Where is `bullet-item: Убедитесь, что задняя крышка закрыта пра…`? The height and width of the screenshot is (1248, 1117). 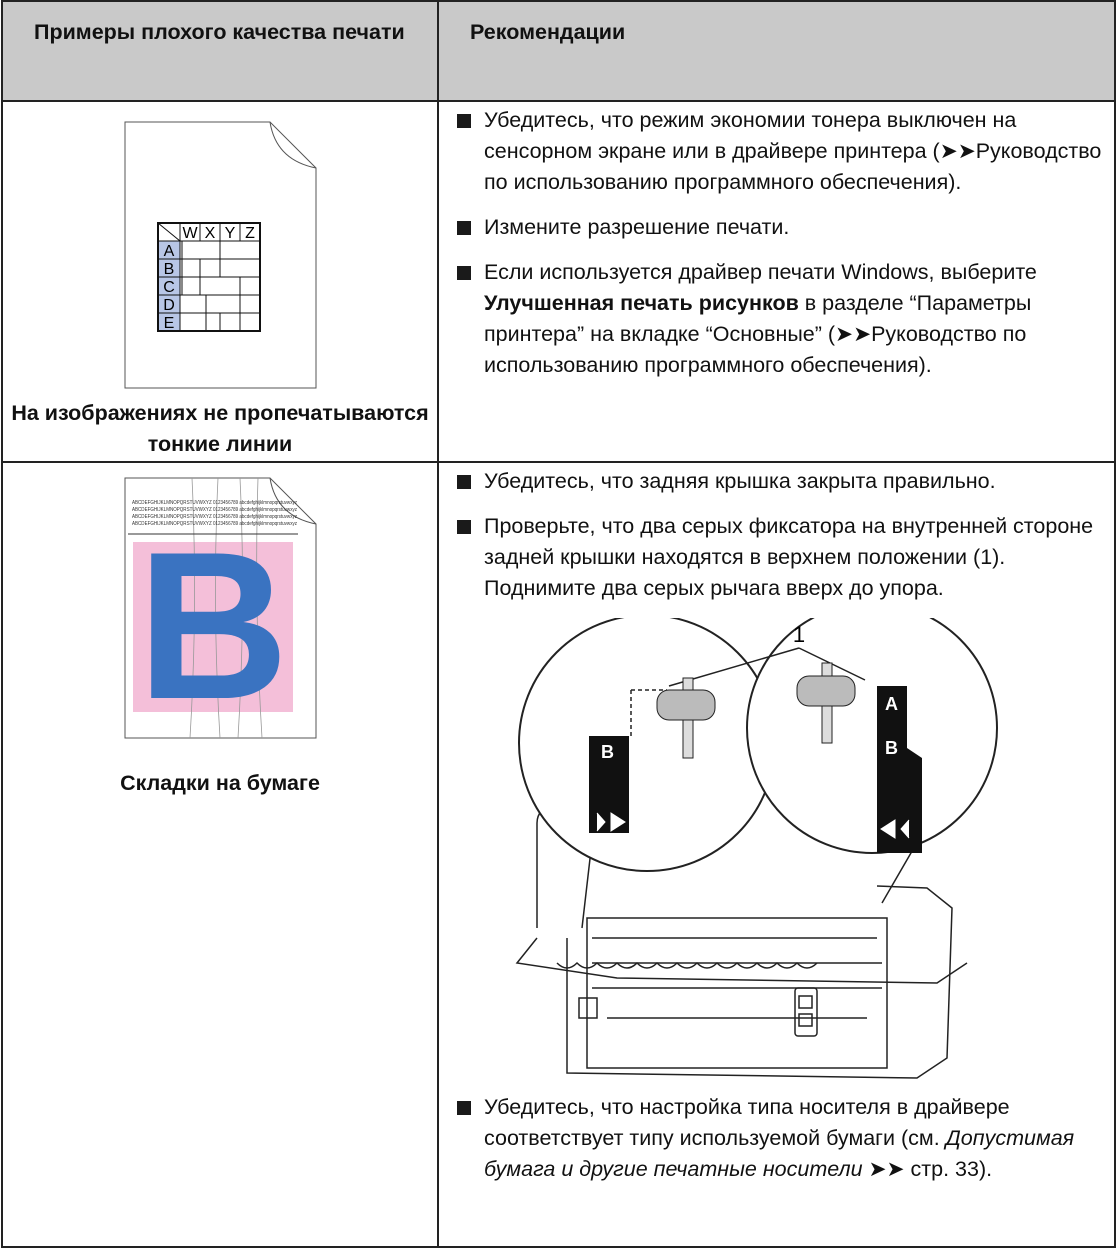
bullet-item: Убедитесь, что задняя крышка закрыта пра… is located at coordinates (780, 481).